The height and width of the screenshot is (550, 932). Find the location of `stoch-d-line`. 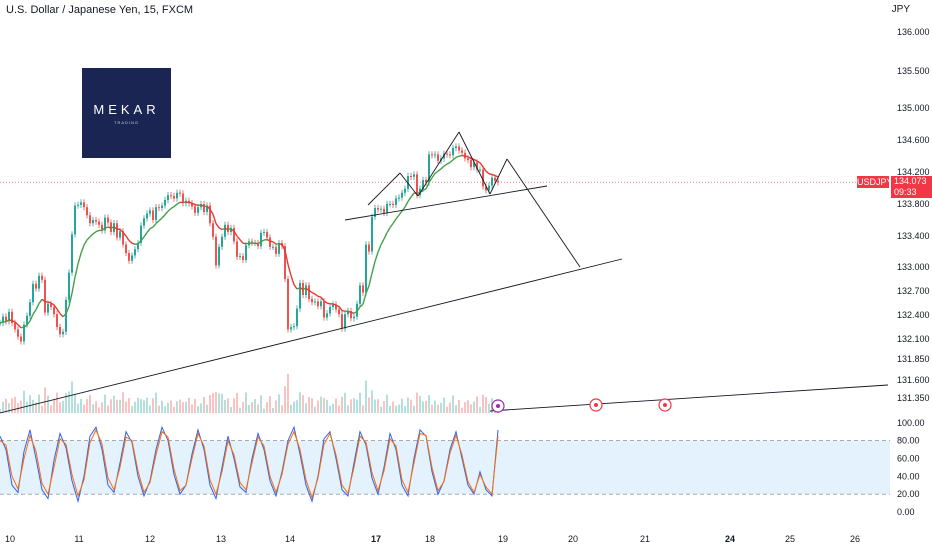

stoch-d-line is located at coordinates (249, 464).